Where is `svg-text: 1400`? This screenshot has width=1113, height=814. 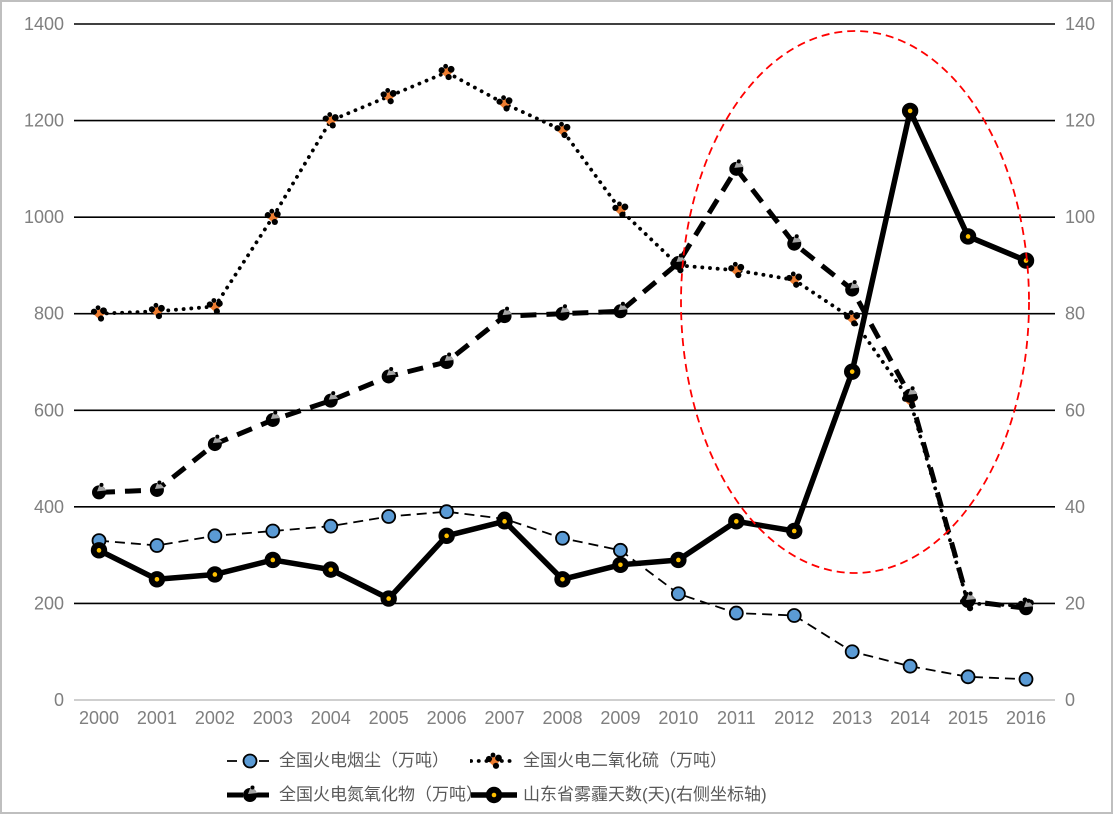 svg-text: 1400 is located at coordinates (44, 24).